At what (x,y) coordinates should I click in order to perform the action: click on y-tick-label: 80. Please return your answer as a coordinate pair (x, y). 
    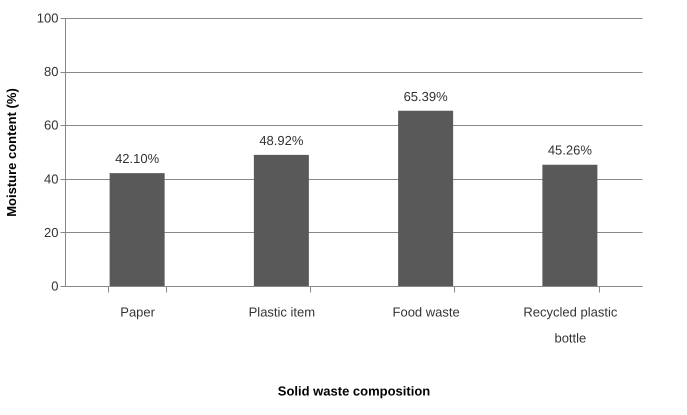
    Looking at the image, I should click on (51, 72).